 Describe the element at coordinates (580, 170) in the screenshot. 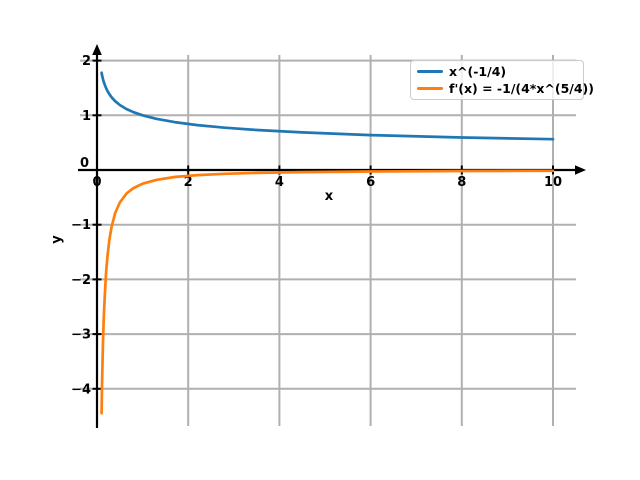

I see `x-axis-arrow-icon` at that location.